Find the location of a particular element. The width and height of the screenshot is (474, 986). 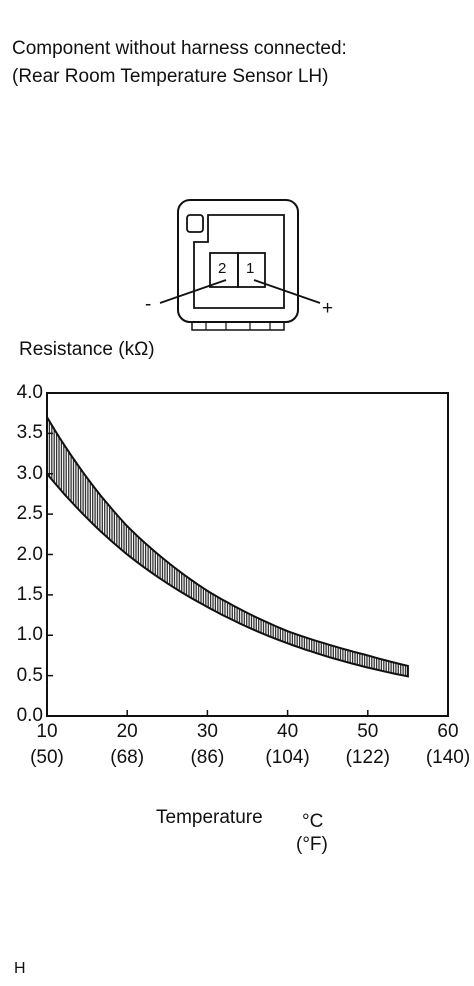

lead-positive is located at coordinates (287, 291).